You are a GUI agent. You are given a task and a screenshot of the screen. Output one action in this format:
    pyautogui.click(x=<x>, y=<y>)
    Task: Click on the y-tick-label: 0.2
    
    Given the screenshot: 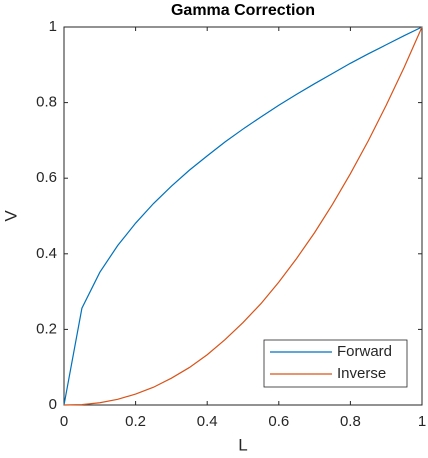 What is the action you would take?
    pyautogui.click(x=46, y=328)
    